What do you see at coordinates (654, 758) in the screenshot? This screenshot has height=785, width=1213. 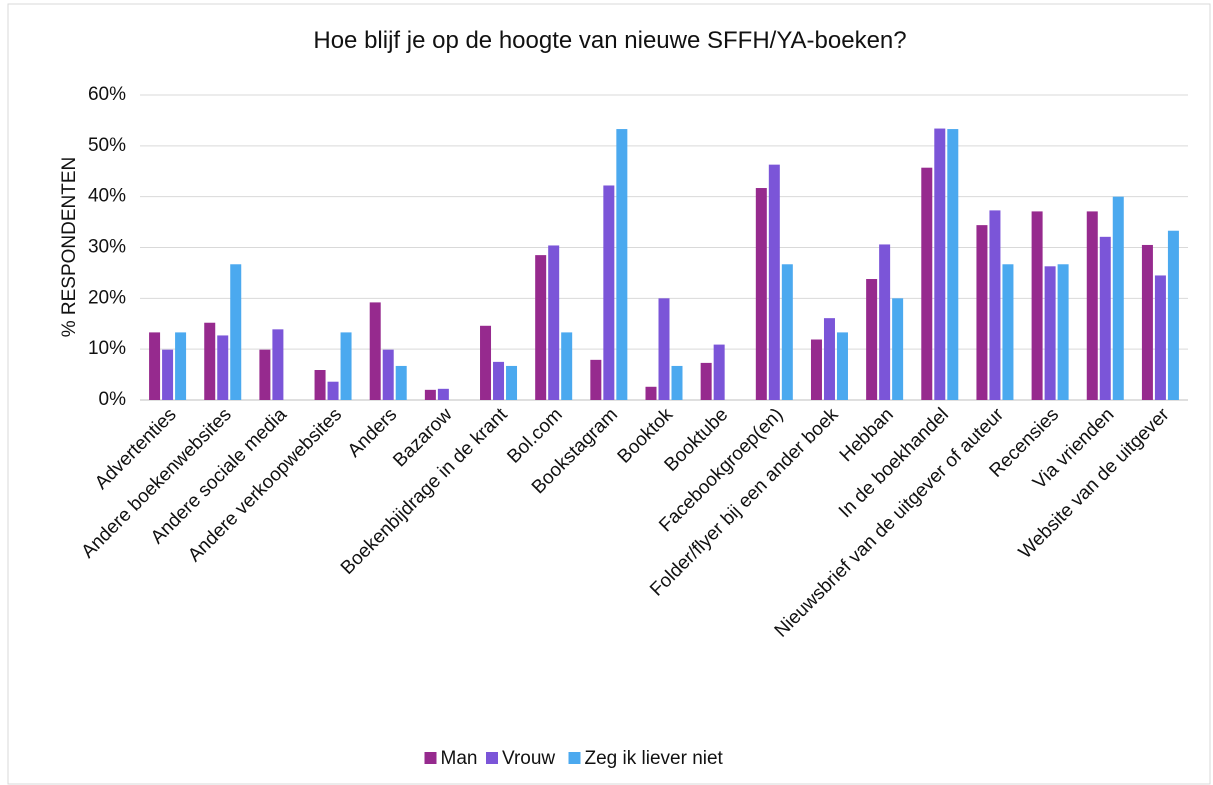 I see `legend-label: Zeg ik liever niet` at bounding box center [654, 758].